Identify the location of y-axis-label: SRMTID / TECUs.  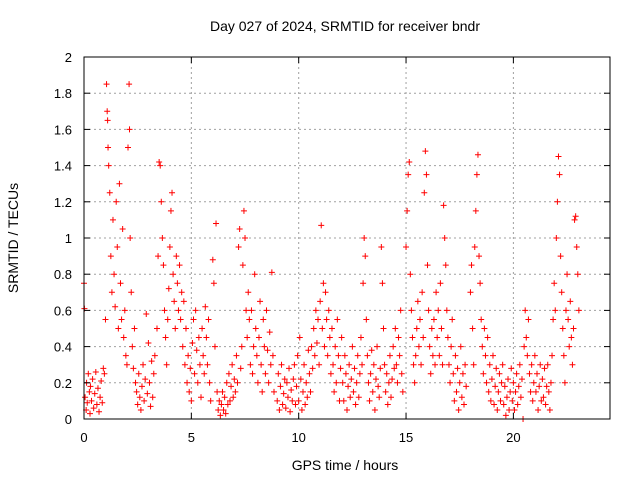
(13, 238).